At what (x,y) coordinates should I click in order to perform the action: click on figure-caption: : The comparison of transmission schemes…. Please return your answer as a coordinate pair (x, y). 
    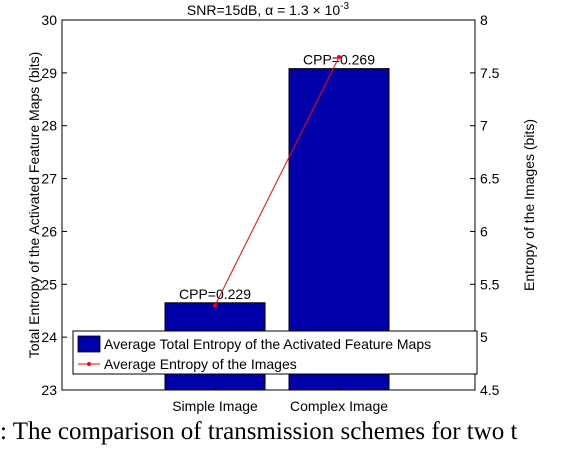
    Looking at the image, I should click on (259, 431).